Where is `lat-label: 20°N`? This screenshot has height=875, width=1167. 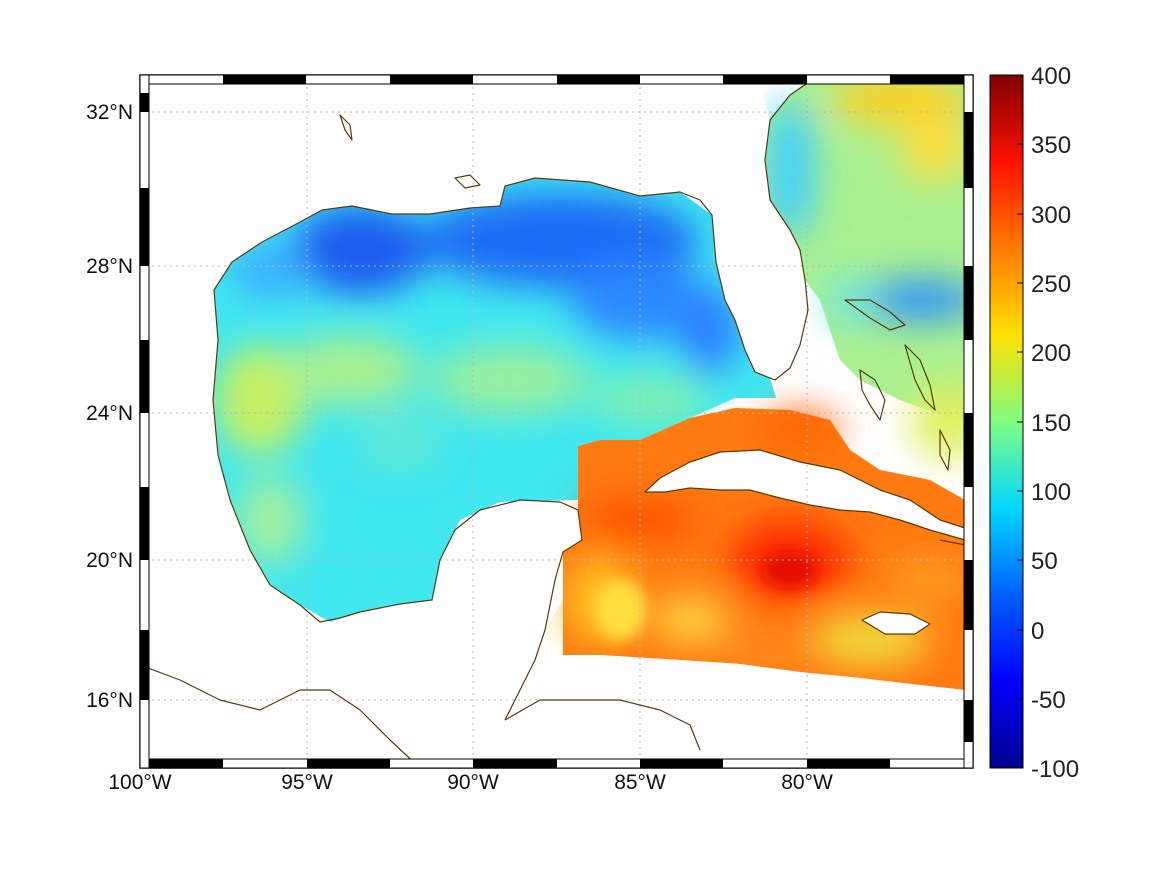
lat-label: 20°N is located at coordinates (109, 560).